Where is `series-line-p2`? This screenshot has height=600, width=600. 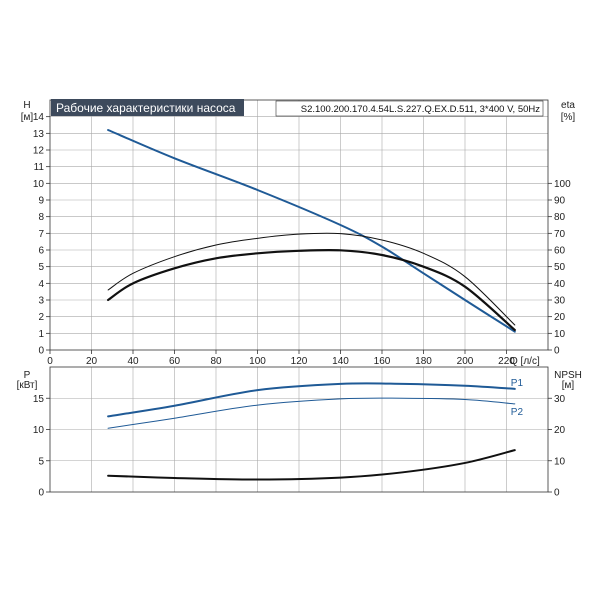
series-line-p2 is located at coordinates (311, 413).